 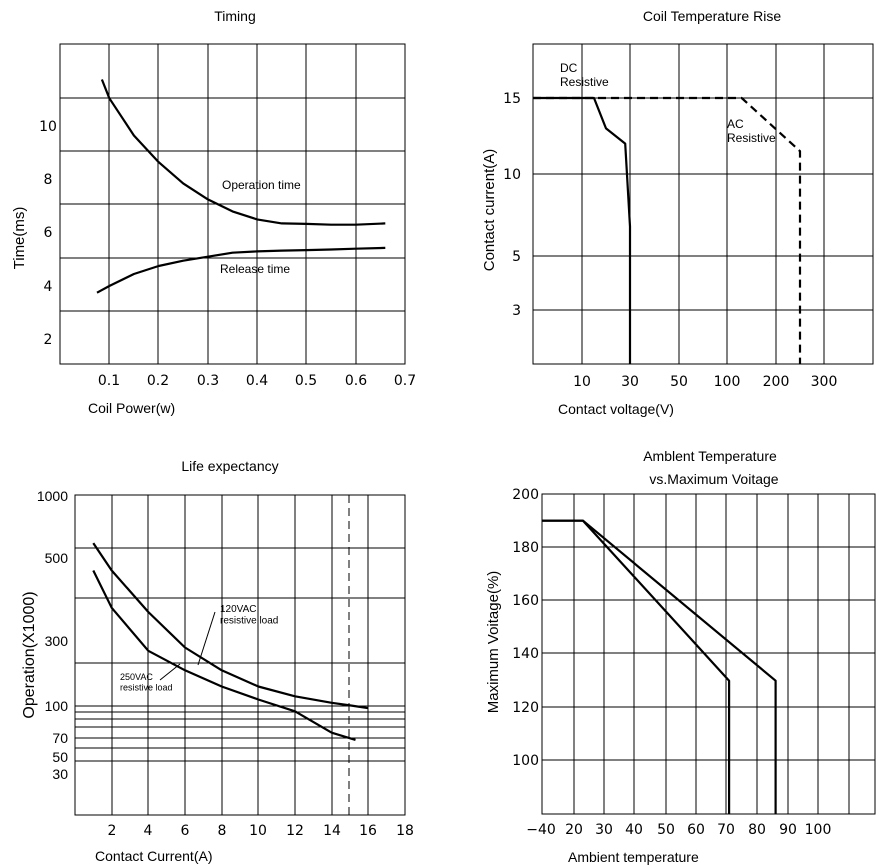 What do you see at coordinates (29, 654) in the screenshot?
I see `y-axis-label: Operation(X1000)` at bounding box center [29, 654].